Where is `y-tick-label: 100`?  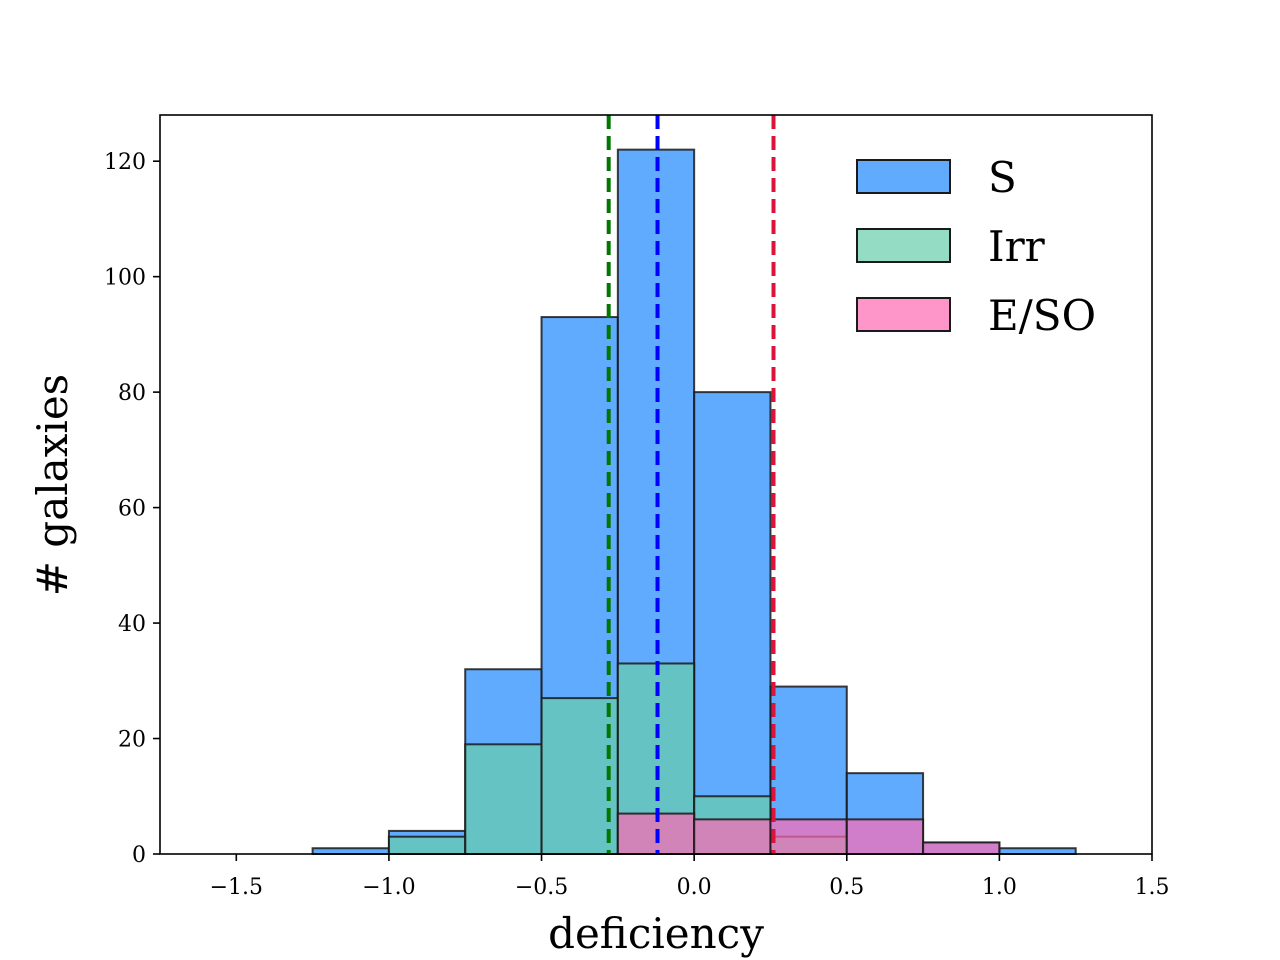 y-tick-label: 100 is located at coordinates (125, 278).